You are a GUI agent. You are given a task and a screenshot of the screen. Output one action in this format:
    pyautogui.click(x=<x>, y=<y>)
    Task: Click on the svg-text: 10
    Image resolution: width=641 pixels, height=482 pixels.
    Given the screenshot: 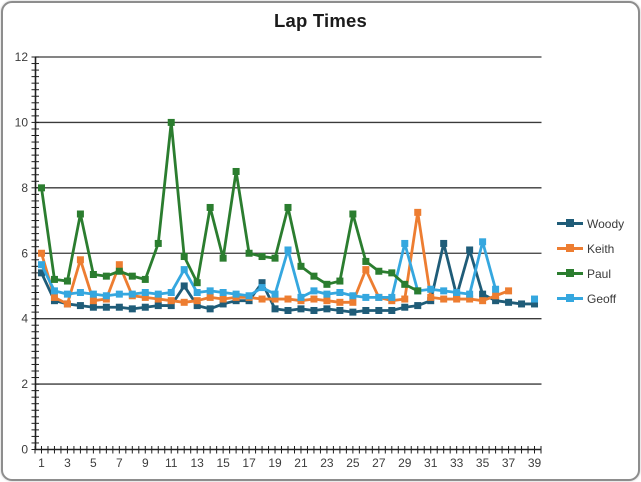 What is the action you would take?
    pyautogui.click(x=22, y=122)
    